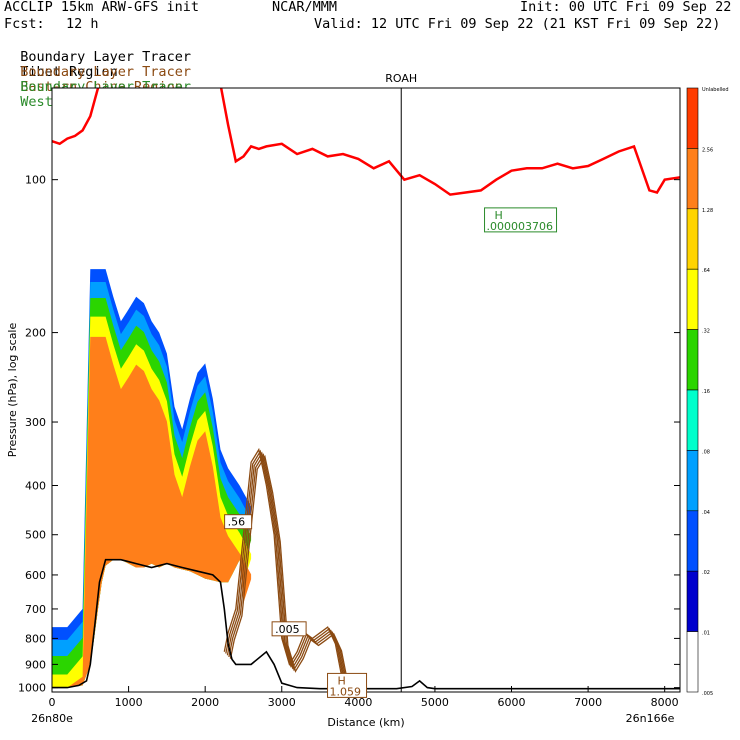 The width and height of the screenshot is (740, 740). I want to click on x-tick-label: 8000, so click(665, 702).